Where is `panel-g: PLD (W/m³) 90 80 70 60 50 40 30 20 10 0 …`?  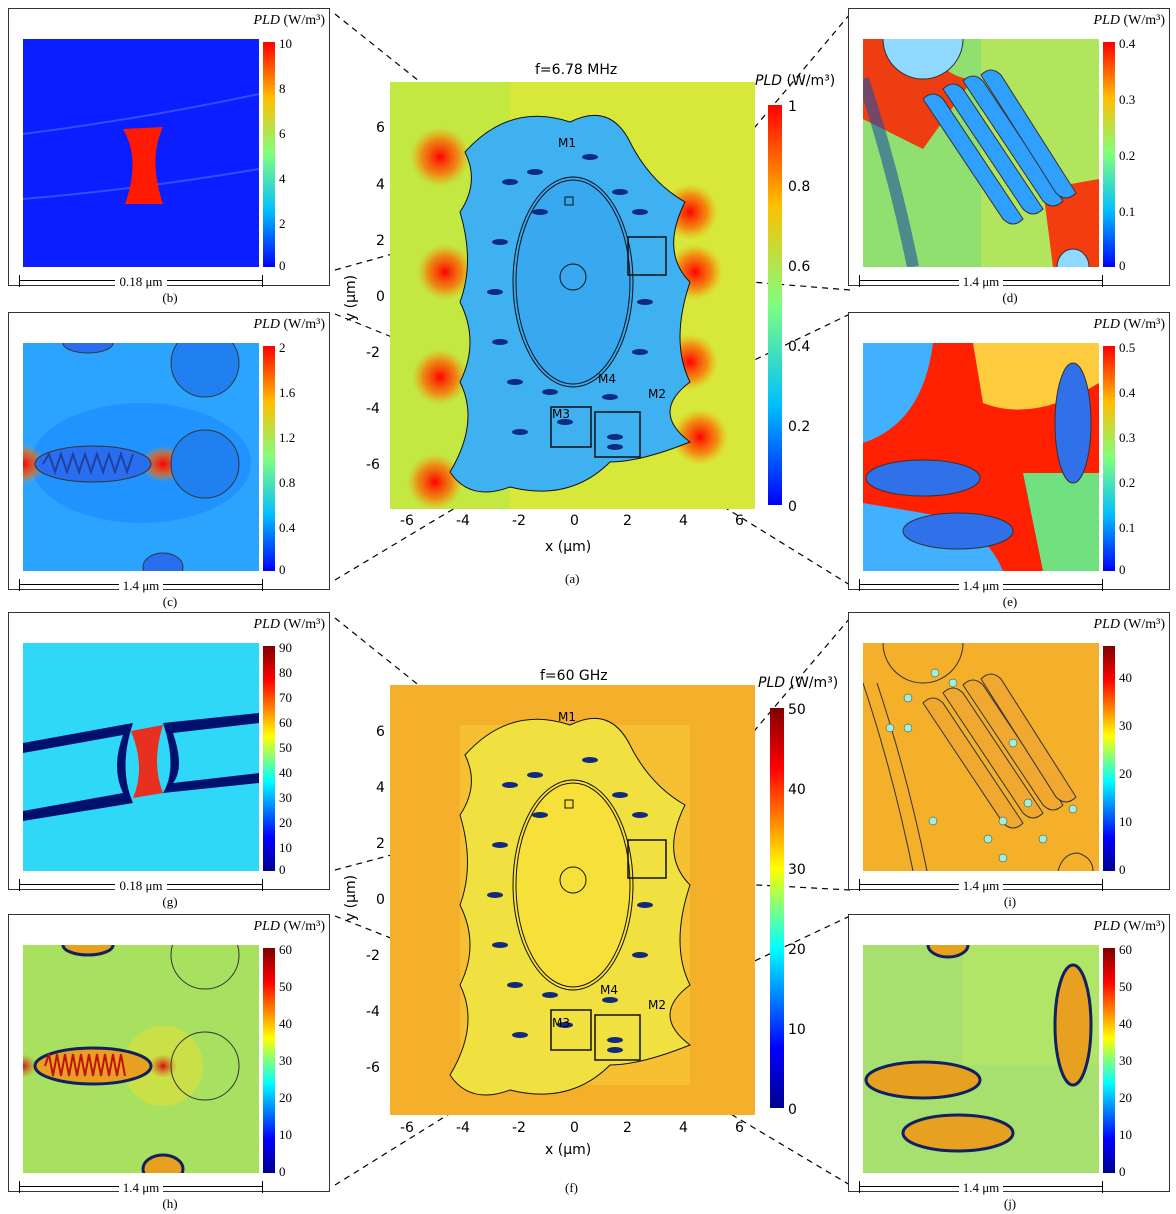
panel-g: PLD (W/m³) 90 80 70 60 50 40 30 20 10 0 … is located at coordinates (169, 752).